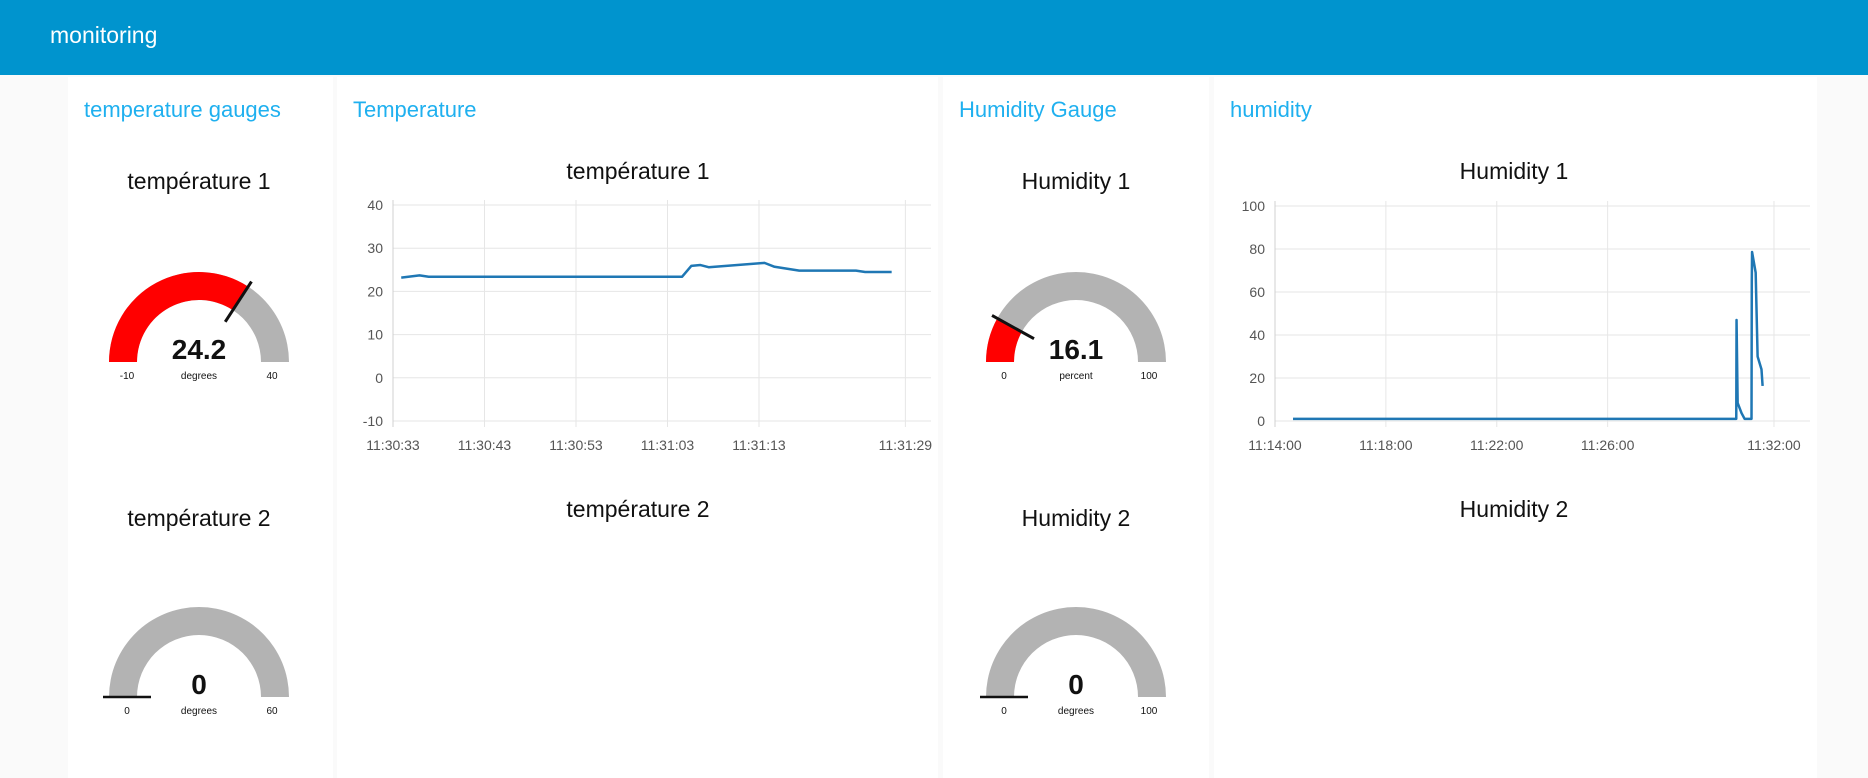  I want to click on x-tick-label: 11:30:53, so click(576, 445).